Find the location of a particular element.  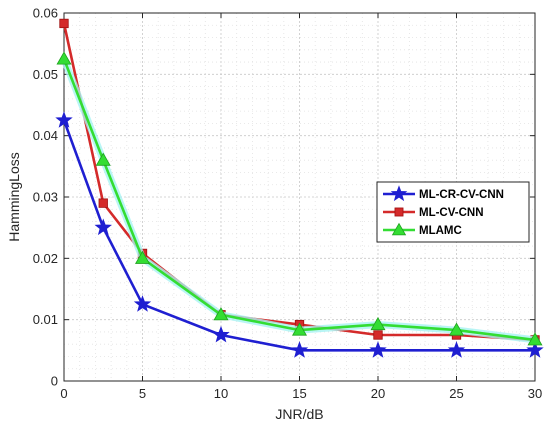

legend-label: MLAMC is located at coordinates (440, 231).